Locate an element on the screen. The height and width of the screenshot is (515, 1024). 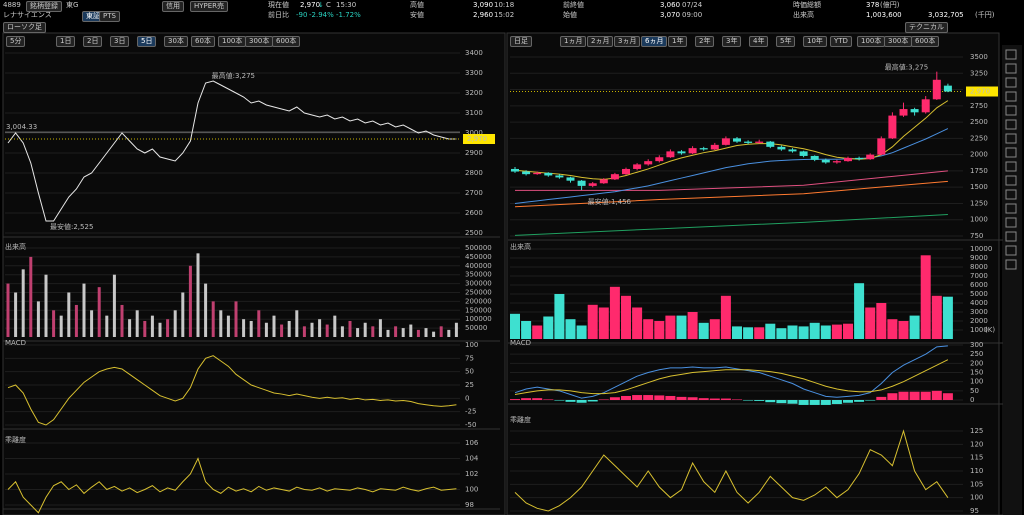
y-tick-label: 100 is located at coordinates (471, 490).